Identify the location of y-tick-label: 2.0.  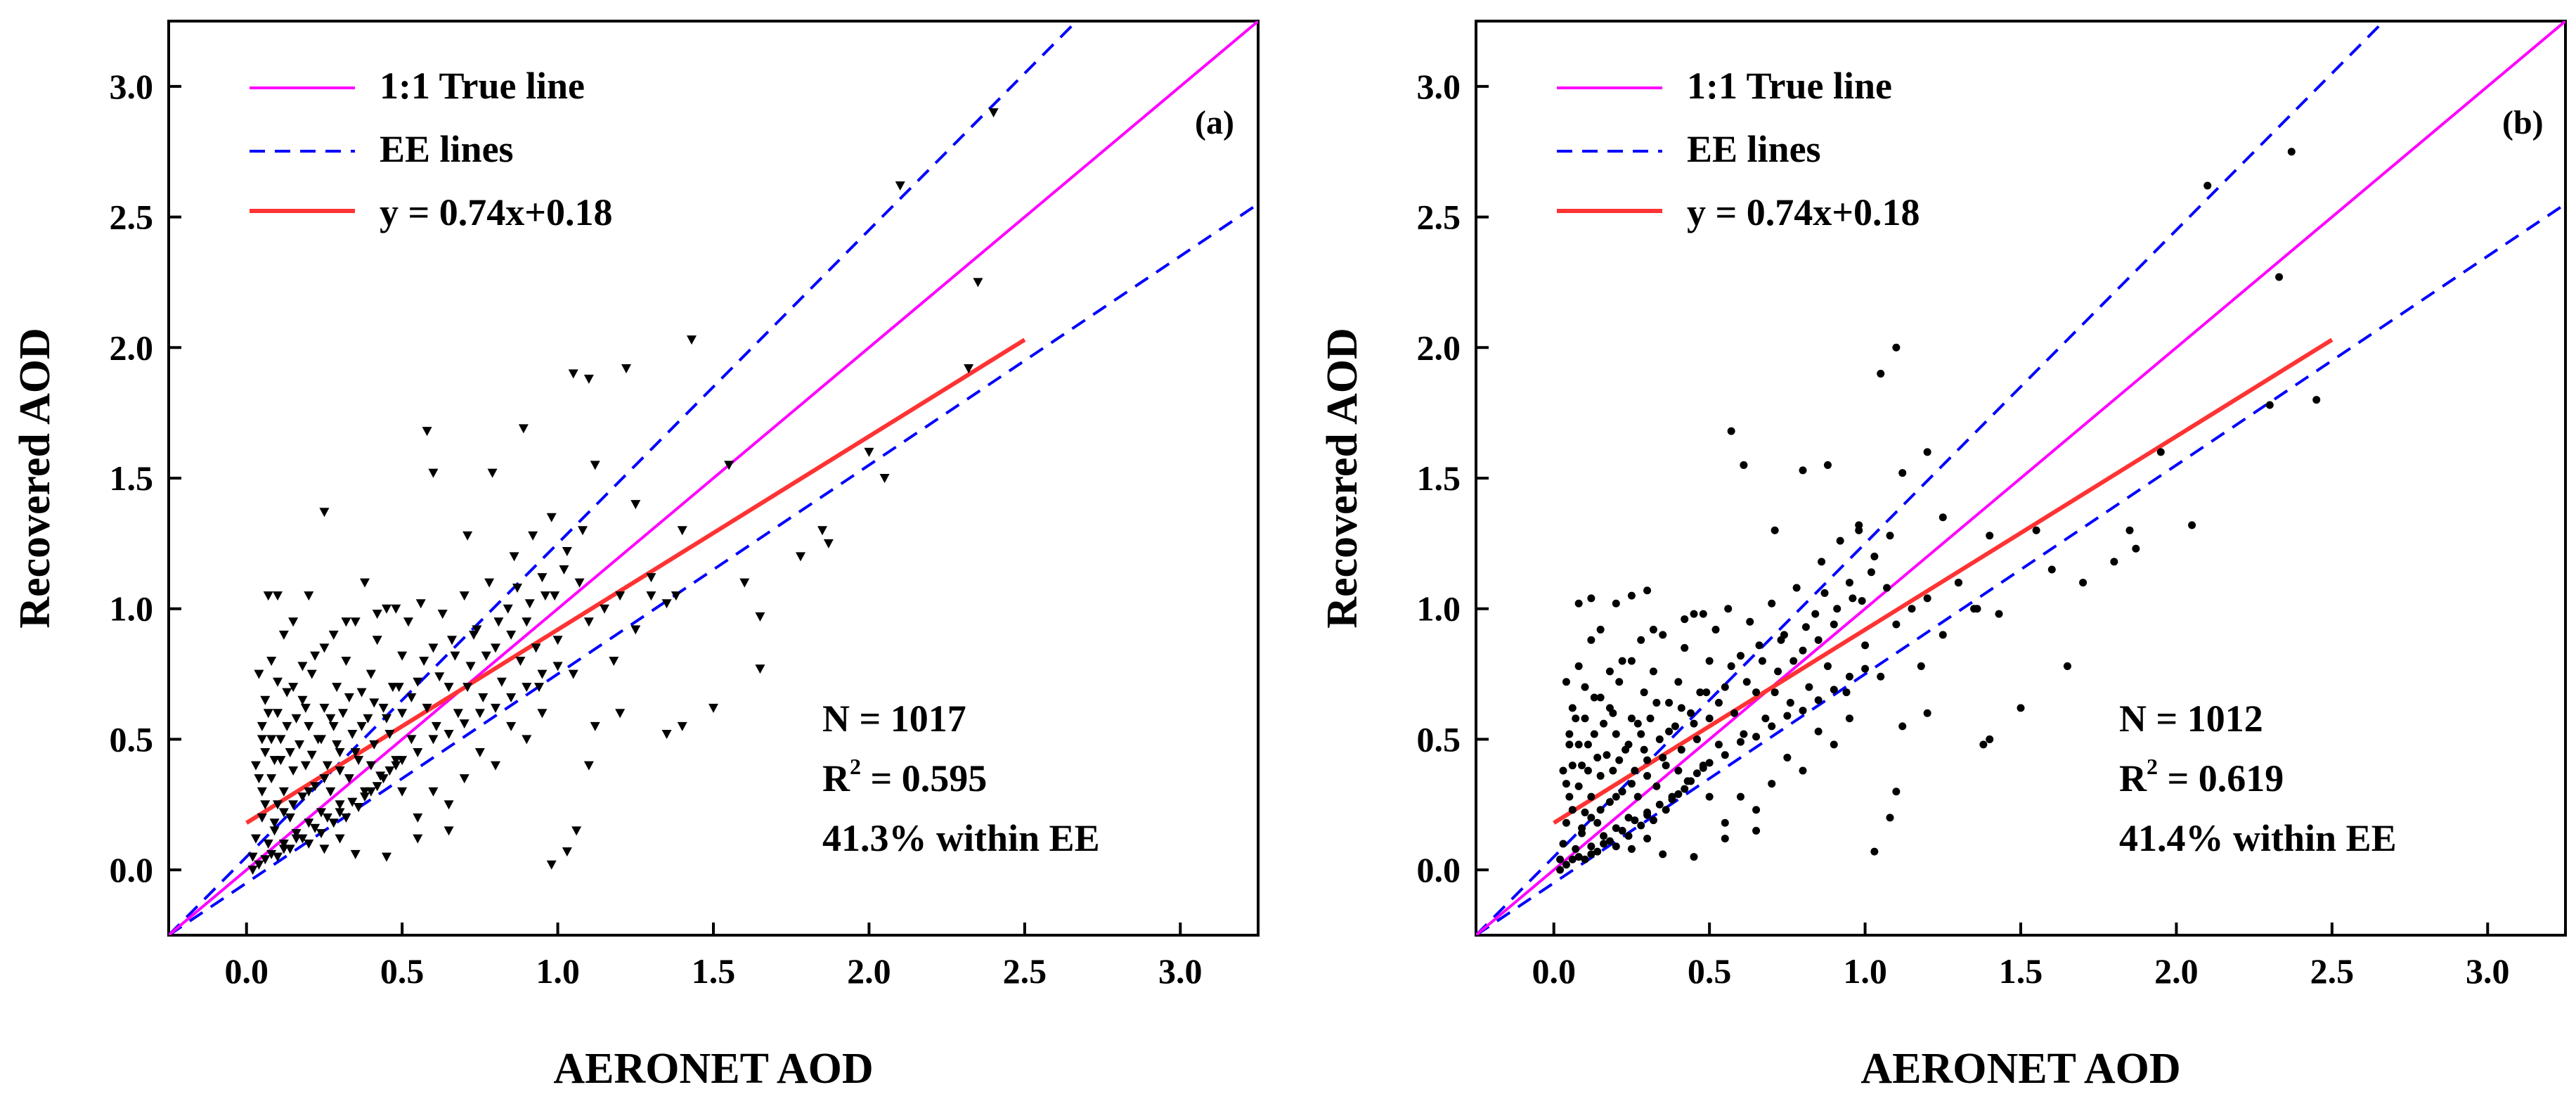
(132, 347).